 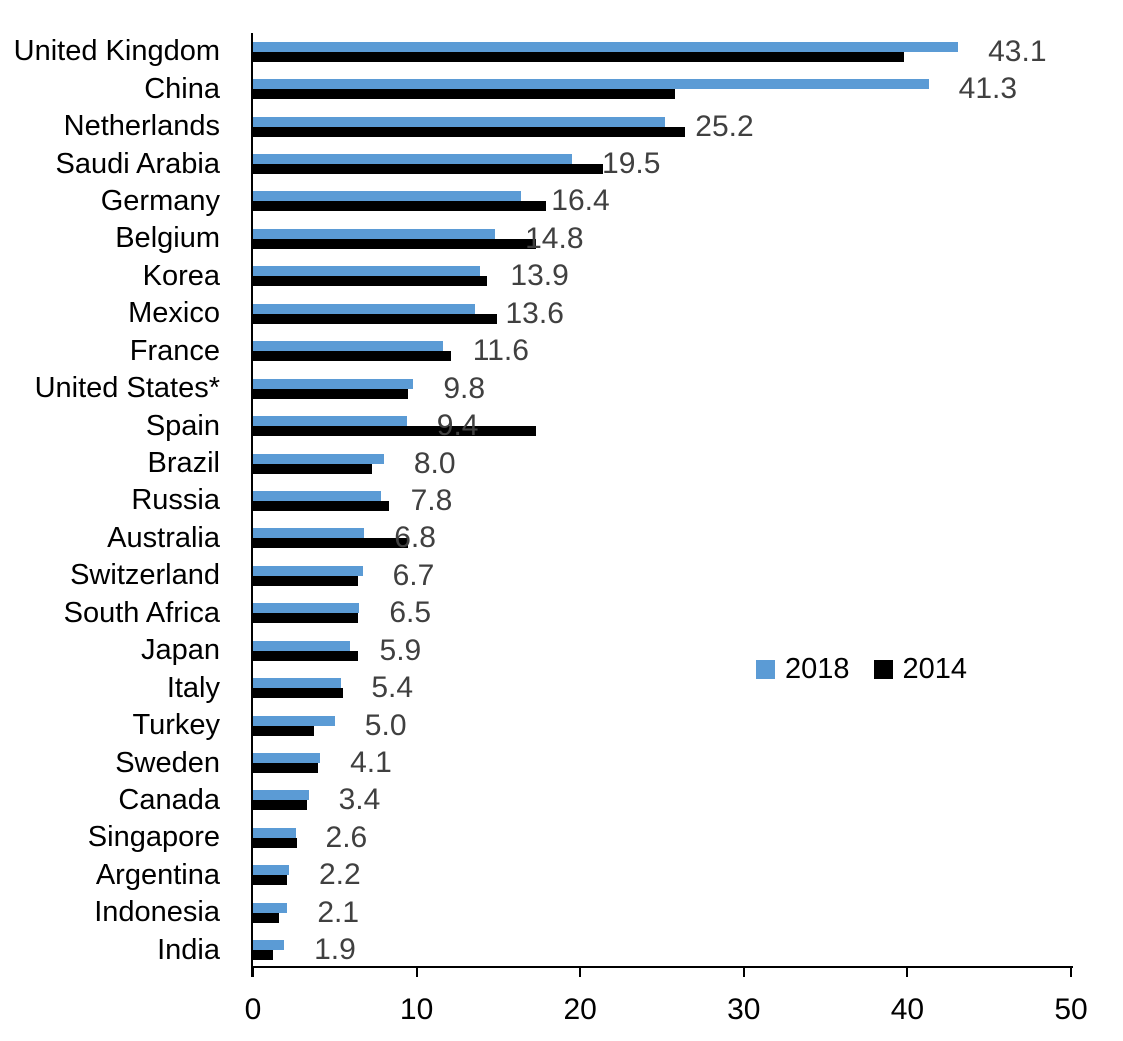 What do you see at coordinates (339, 875) in the screenshot?
I see `data-label: 2.2` at bounding box center [339, 875].